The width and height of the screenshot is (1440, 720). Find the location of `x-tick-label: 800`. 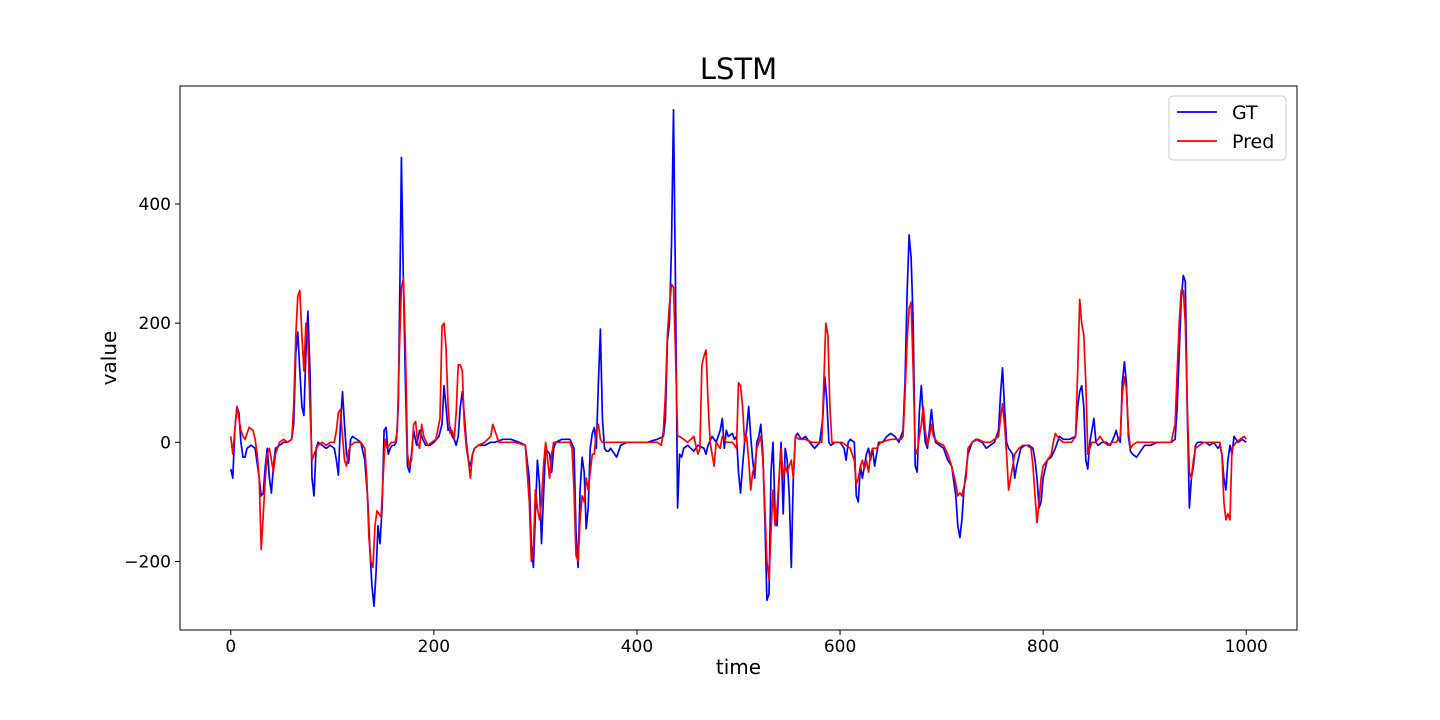

x-tick-label: 800 is located at coordinates (1043, 647).